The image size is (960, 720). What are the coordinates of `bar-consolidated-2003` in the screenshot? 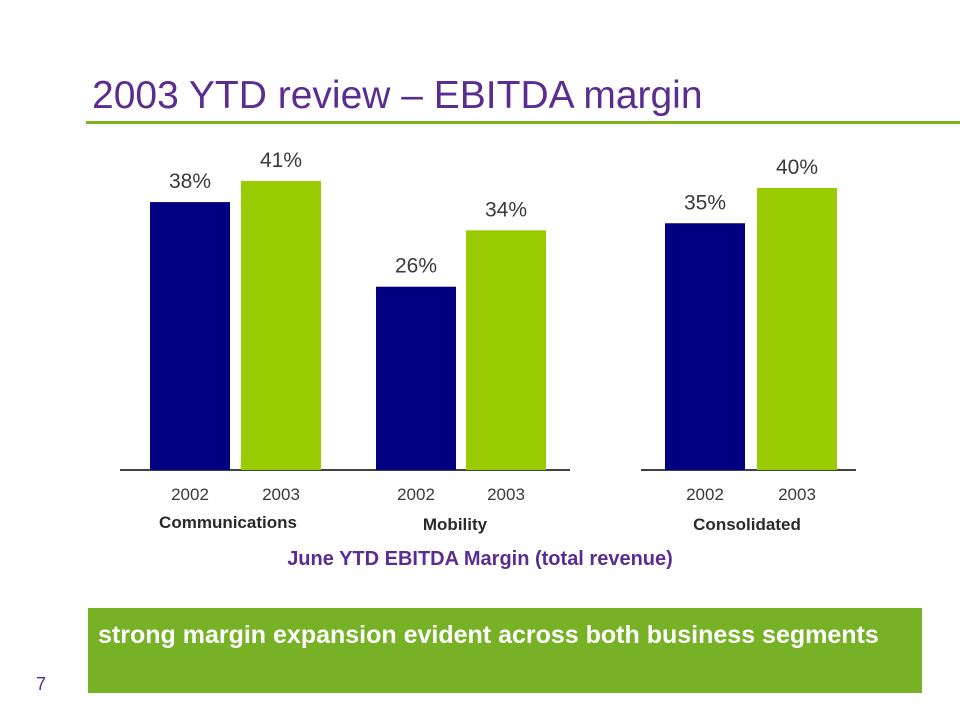 It's located at (797, 329).